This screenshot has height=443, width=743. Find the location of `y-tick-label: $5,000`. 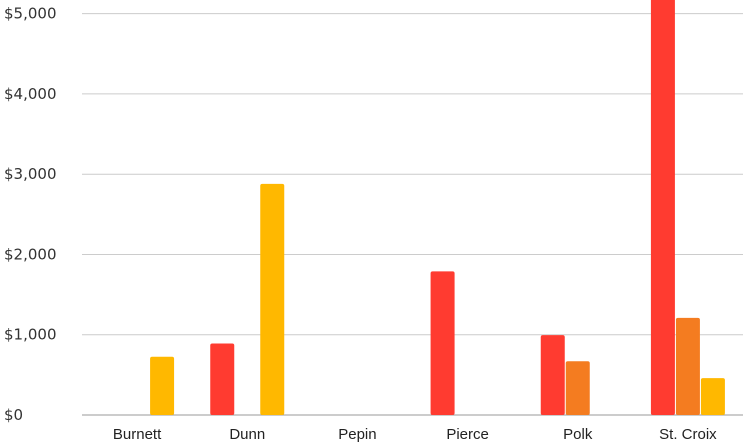

y-tick-label: $5,000 is located at coordinates (30, 14).